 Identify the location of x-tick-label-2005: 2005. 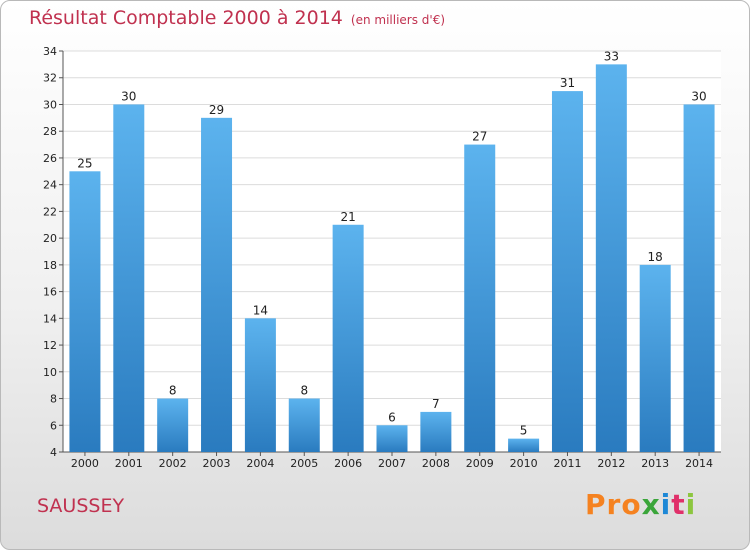
(304, 463).